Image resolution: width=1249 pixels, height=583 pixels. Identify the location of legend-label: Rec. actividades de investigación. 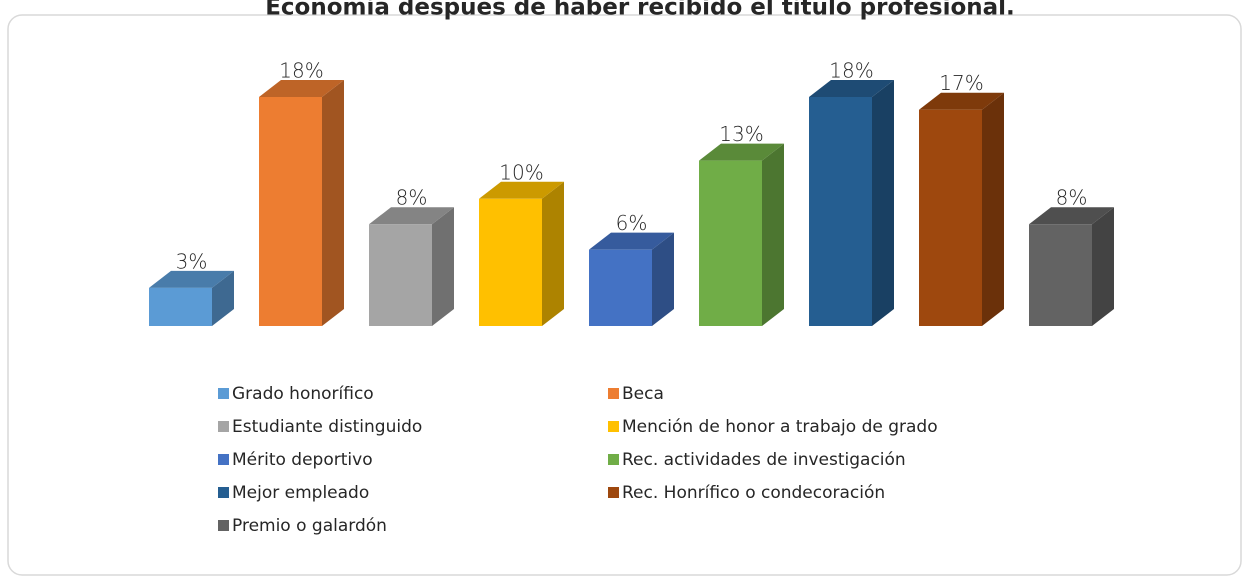
(764, 460).